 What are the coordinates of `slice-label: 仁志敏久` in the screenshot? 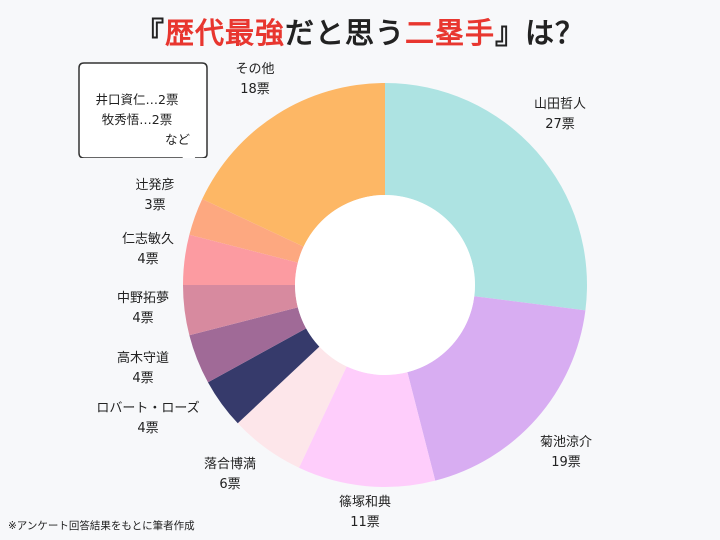 It's located at (148, 239).